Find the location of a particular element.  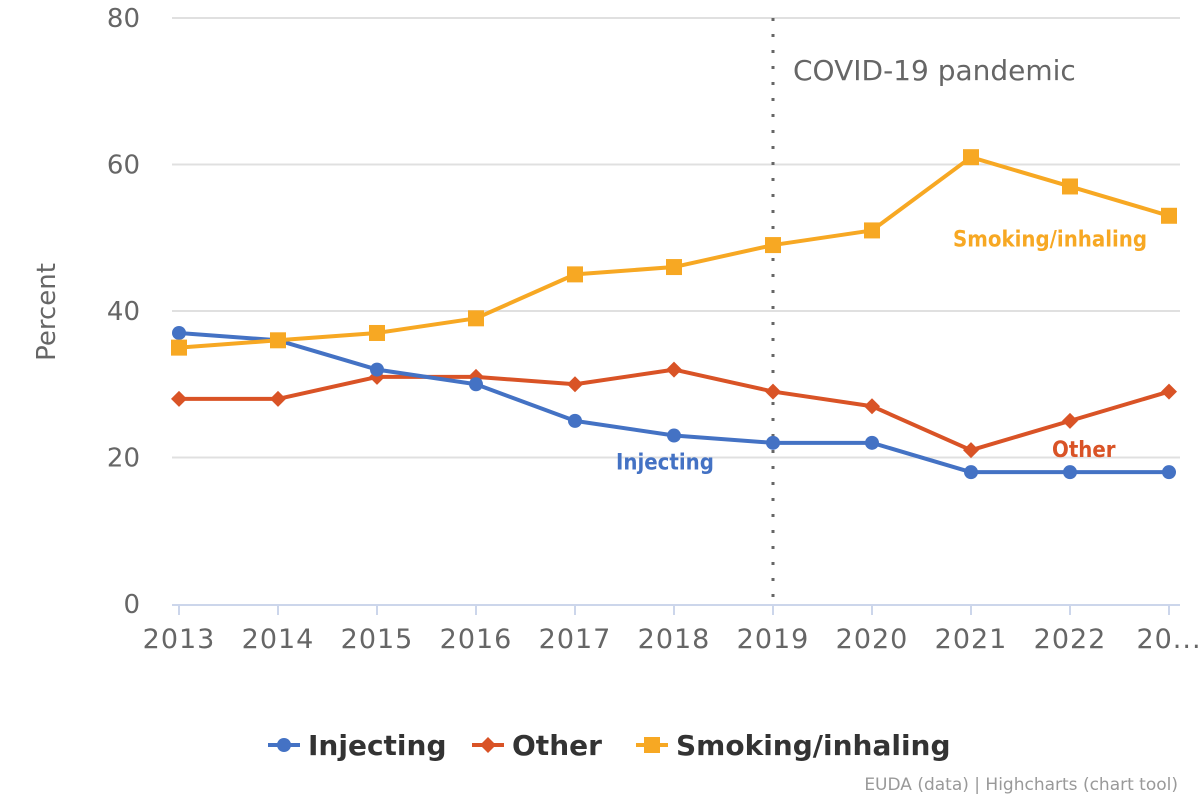

inline-label-injecting: Injecting is located at coordinates (665, 463).